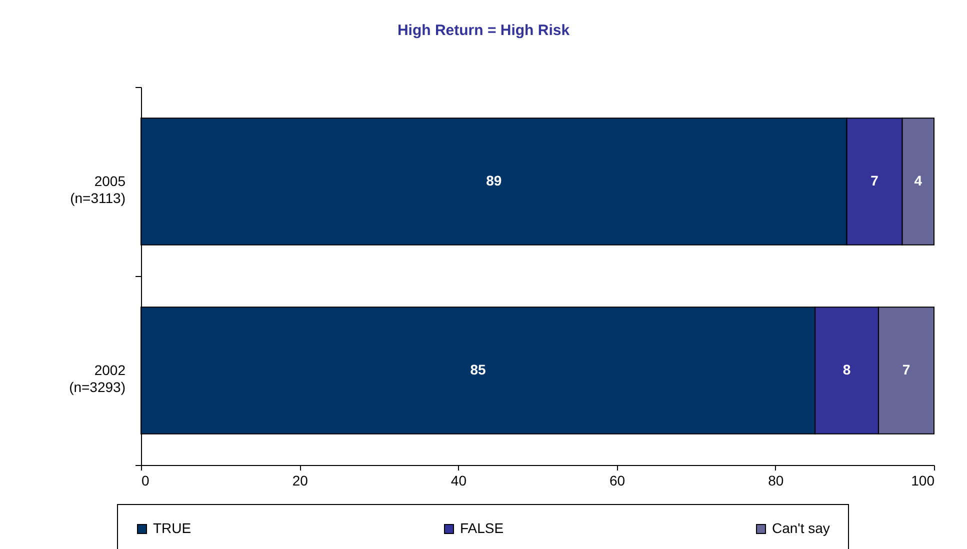 The width and height of the screenshot is (967, 549). What do you see at coordinates (776, 480) in the screenshot?
I see `x-tick-label: 80` at bounding box center [776, 480].